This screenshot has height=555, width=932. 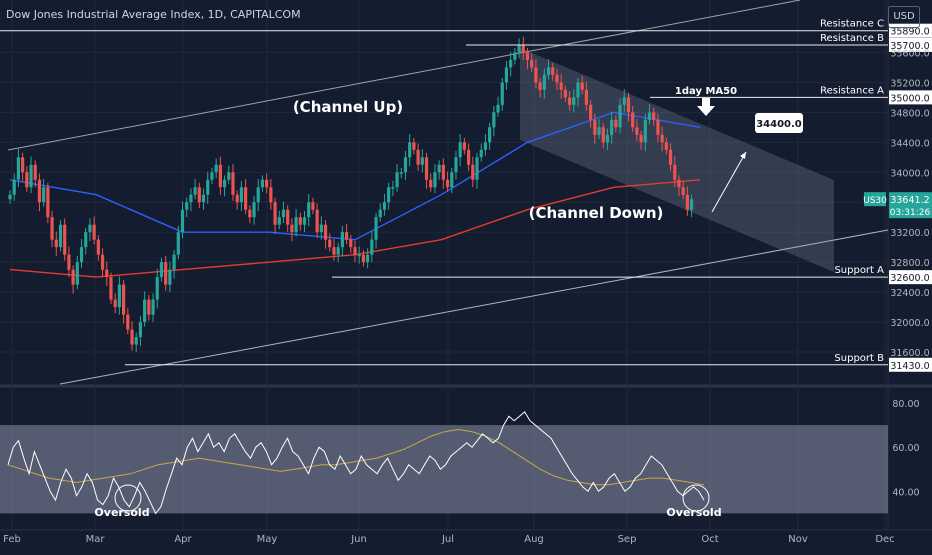 What do you see at coordinates (909, 83) in the screenshot?
I see `price-axis-tick: 35200.0` at bounding box center [909, 83].